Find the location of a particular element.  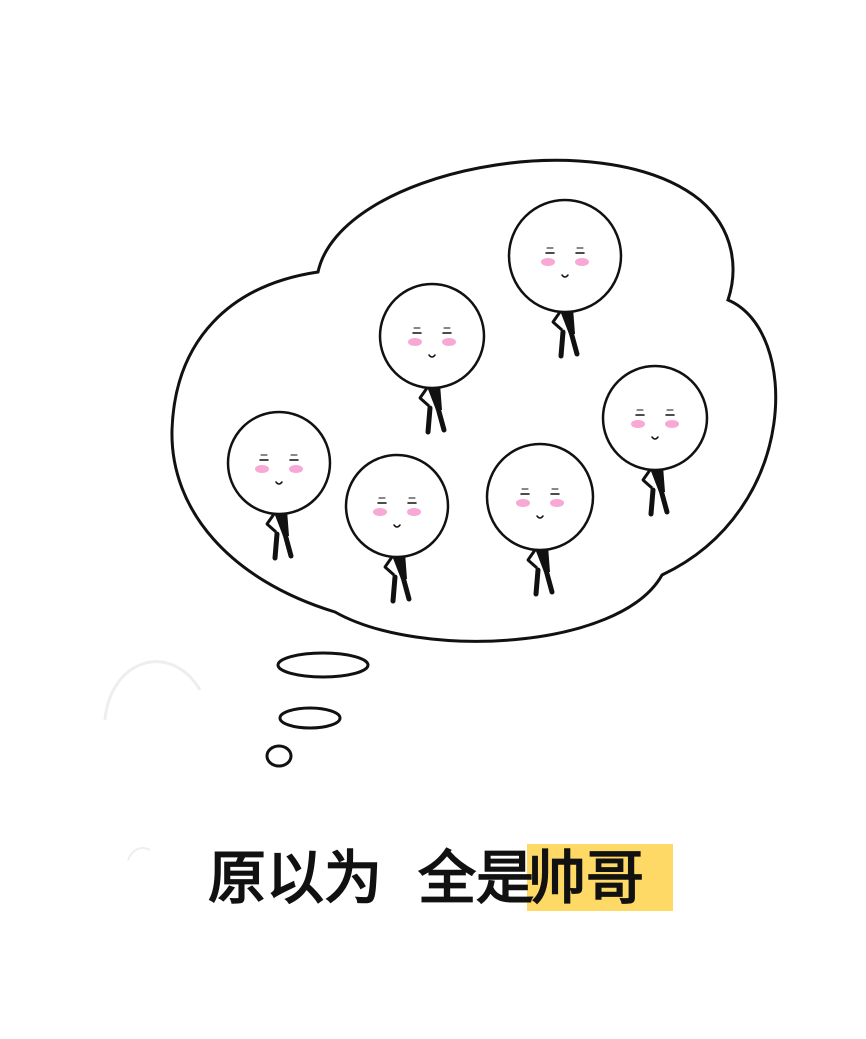

caption-highlight is located at coordinates (600, 877).